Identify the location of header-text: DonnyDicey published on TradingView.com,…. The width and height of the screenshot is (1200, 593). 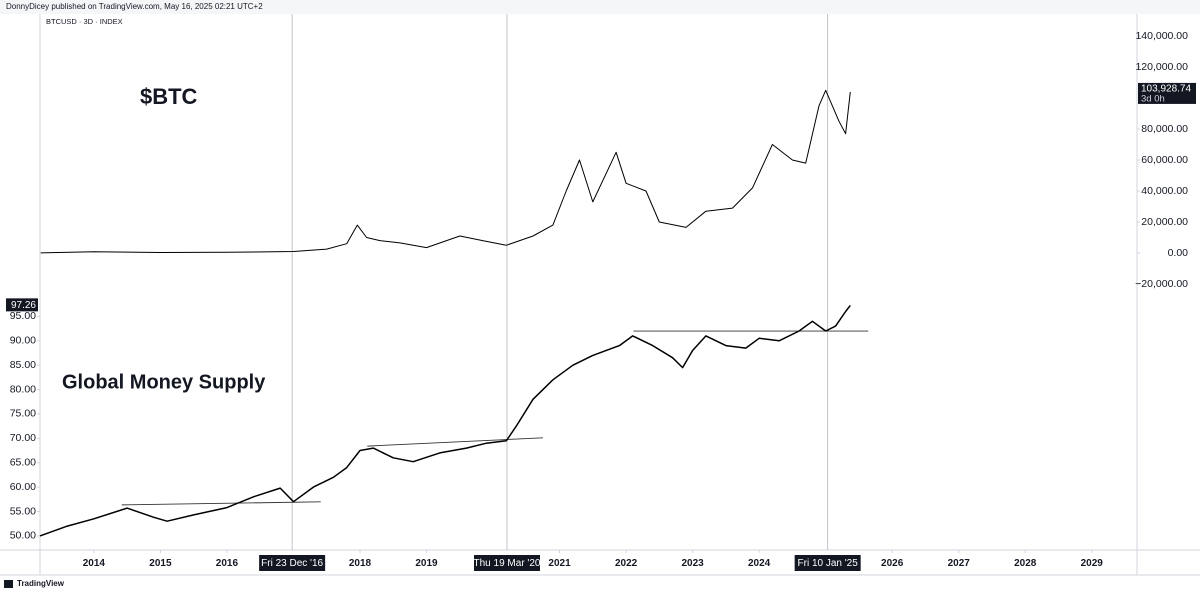
(134, 6).